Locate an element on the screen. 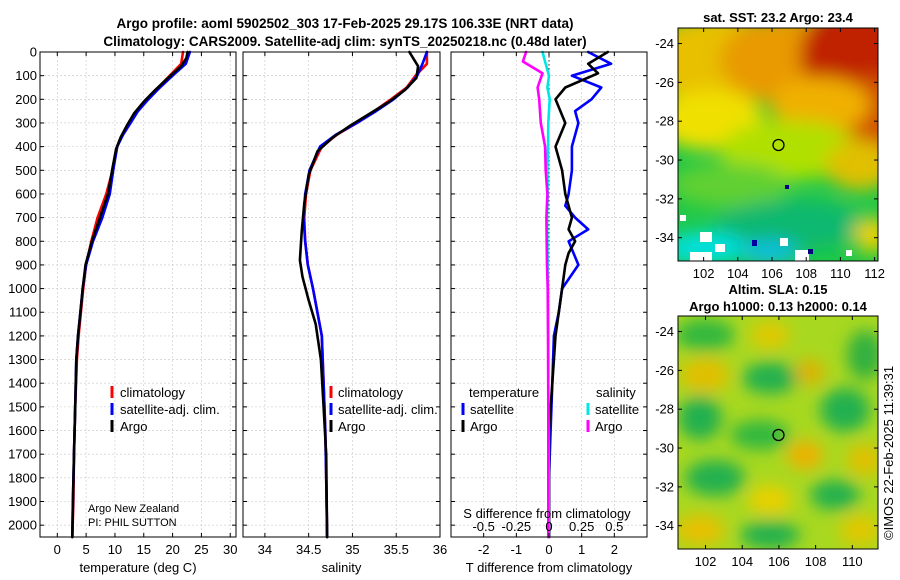 This screenshot has height=580, width=900. map-y-tick-label: -28 is located at coordinates (664, 409).